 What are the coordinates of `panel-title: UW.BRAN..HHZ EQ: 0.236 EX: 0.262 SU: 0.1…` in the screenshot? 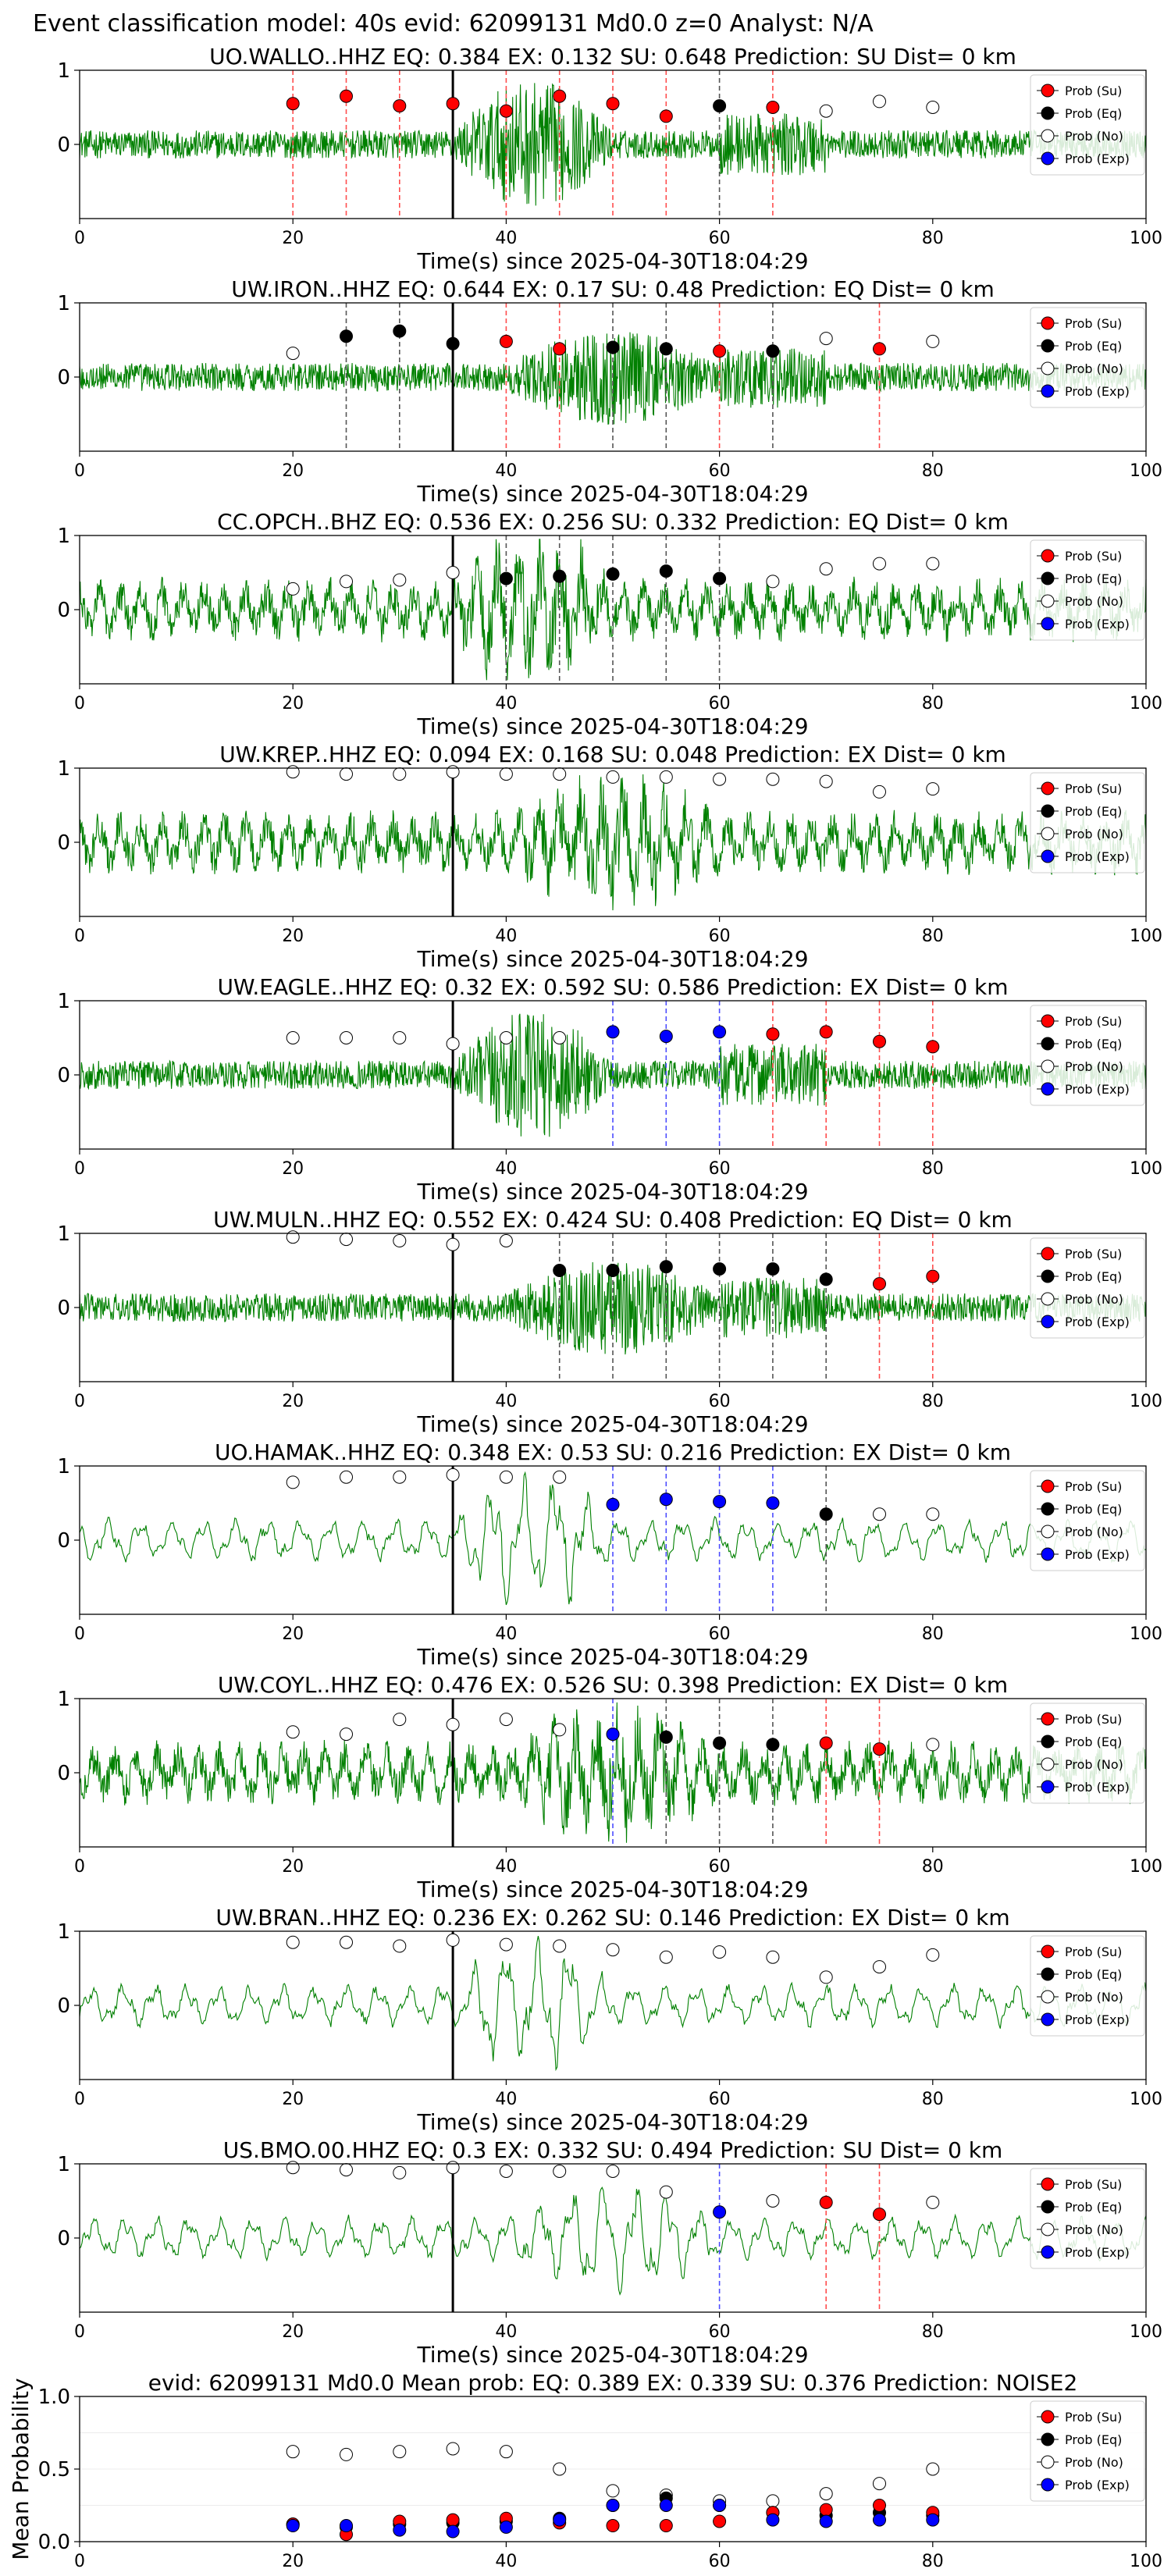 It's located at (612, 1917).